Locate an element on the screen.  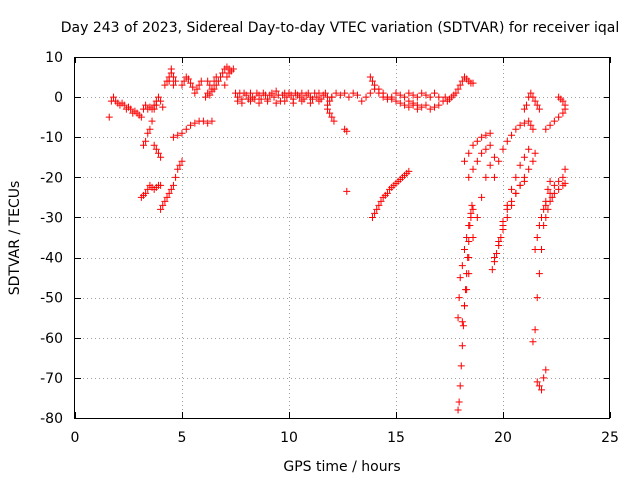
y-tick-label: -60 is located at coordinates (51, 339).